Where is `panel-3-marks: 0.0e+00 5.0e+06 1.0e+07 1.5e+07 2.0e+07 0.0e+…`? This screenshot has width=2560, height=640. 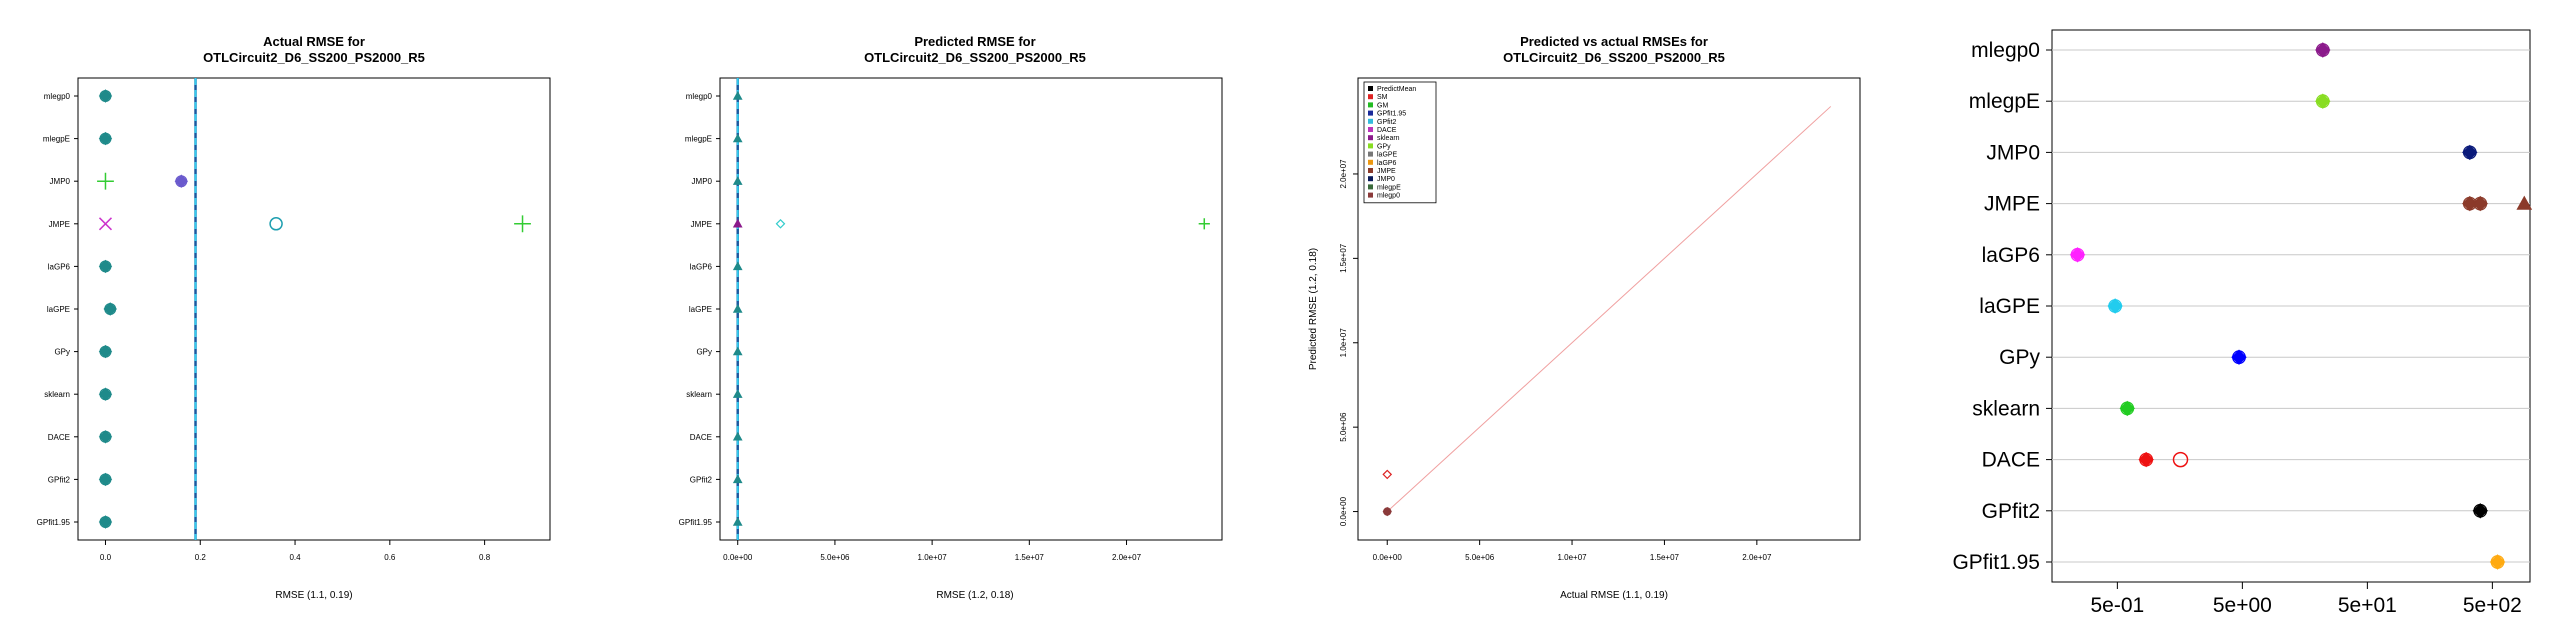 panel-3-marks: 0.0e+00 5.0e+06 1.0e+07 1.5e+07 2.0e+07 0.0e+… is located at coordinates (1585, 321).